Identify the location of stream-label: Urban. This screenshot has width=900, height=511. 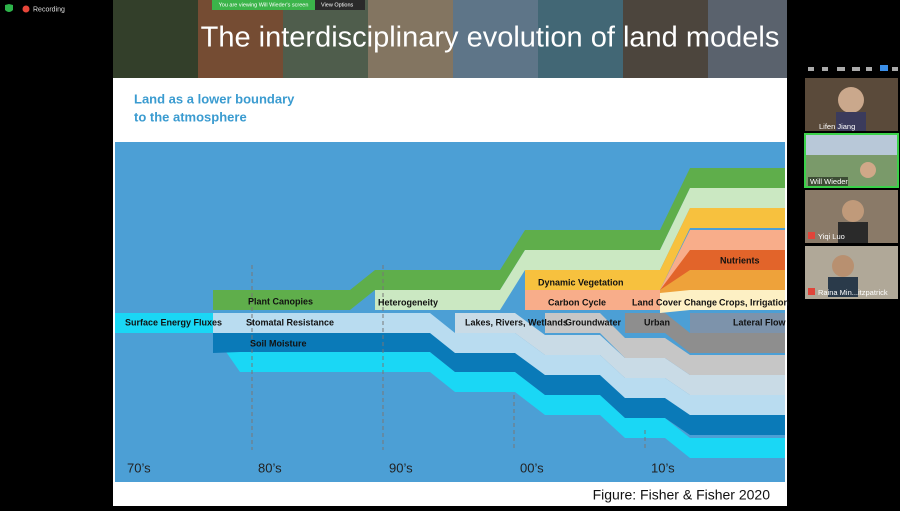
(657, 322).